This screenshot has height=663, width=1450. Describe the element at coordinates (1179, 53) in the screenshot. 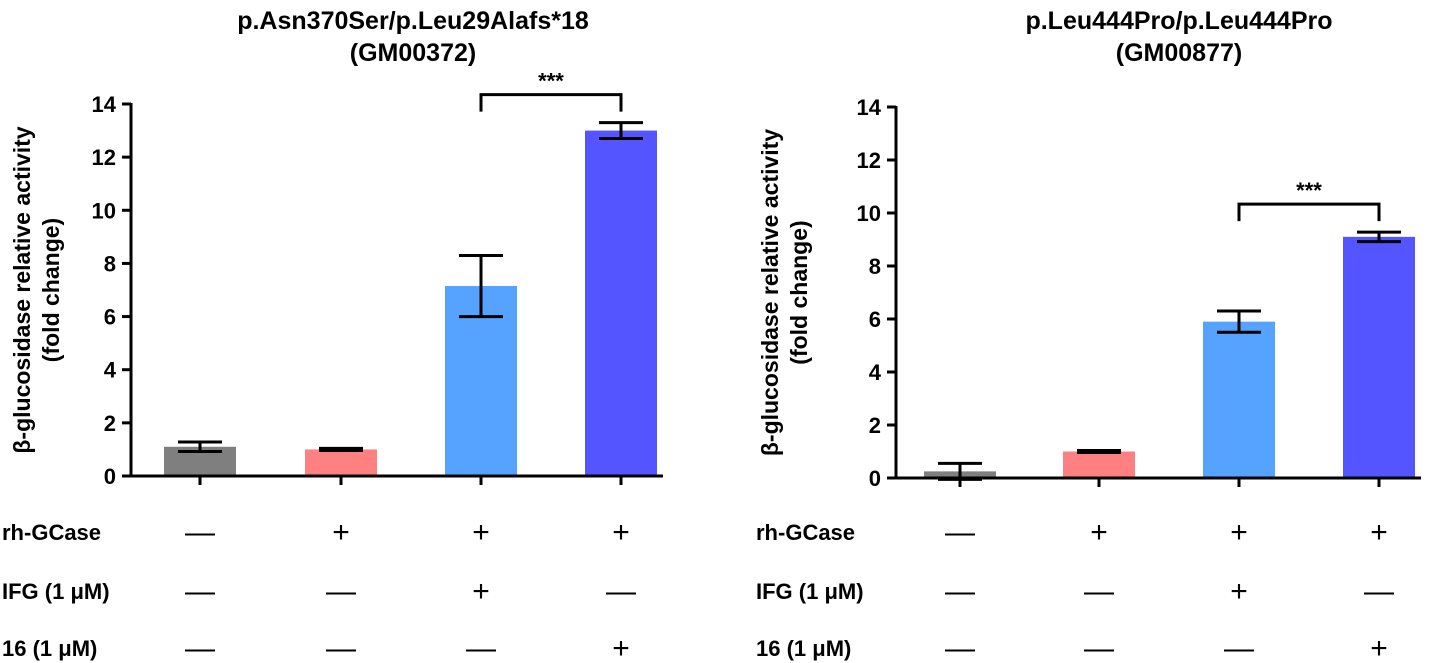

I see `chart-subtitle: (GM00877)` at that location.